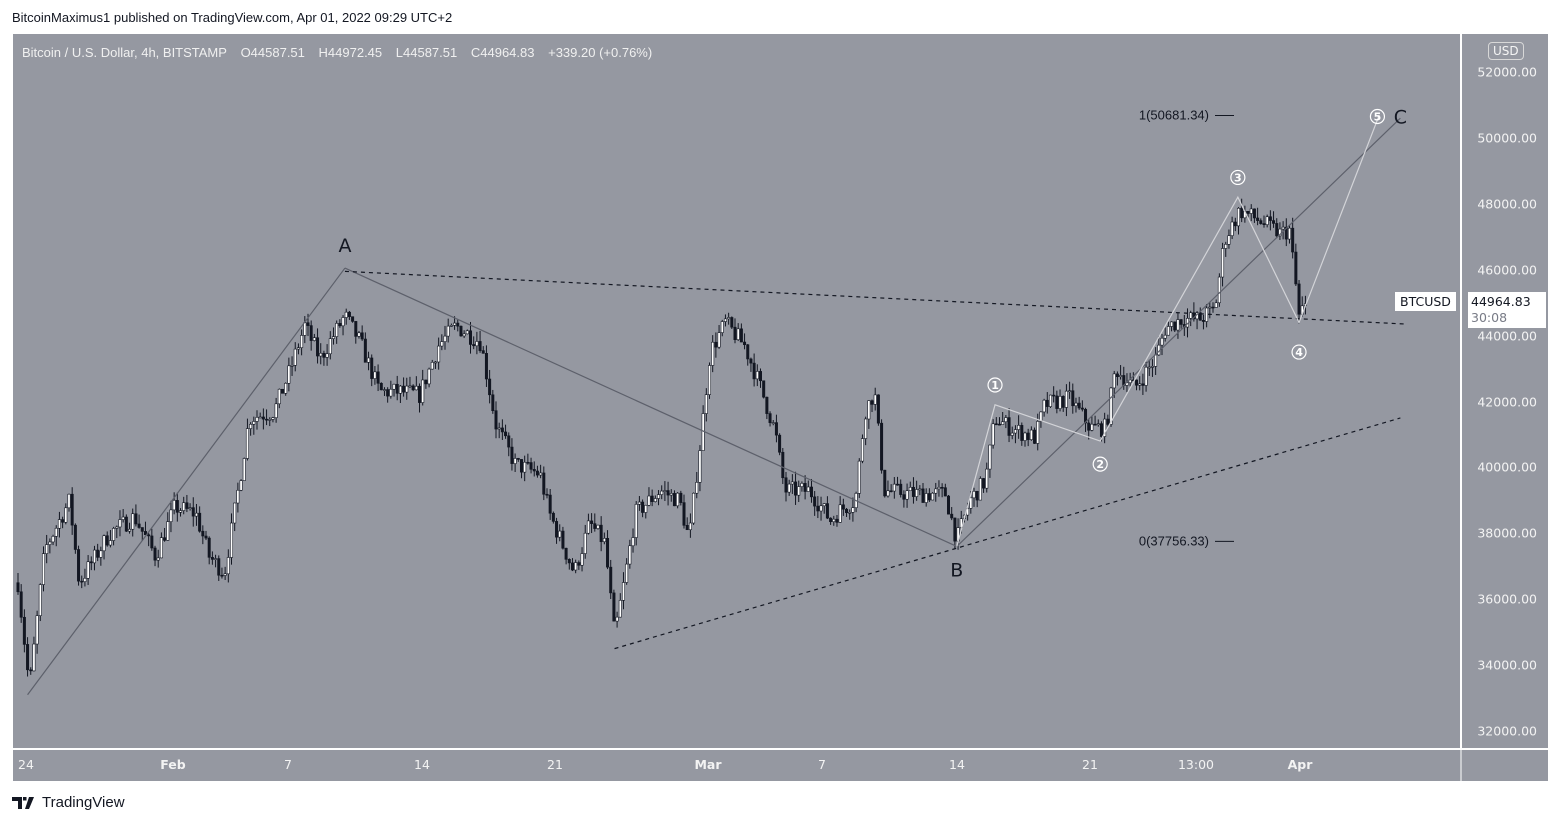 Image resolution: width=1561 pixels, height=826 pixels. What do you see at coordinates (1505, 391) in the screenshot?
I see `price-axis` at bounding box center [1505, 391].